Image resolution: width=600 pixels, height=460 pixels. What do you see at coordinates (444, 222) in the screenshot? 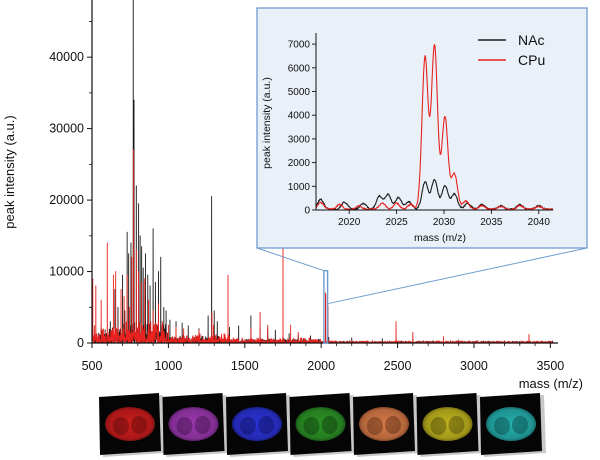
I see `inset-x-tick-label: 2030` at bounding box center [444, 222].